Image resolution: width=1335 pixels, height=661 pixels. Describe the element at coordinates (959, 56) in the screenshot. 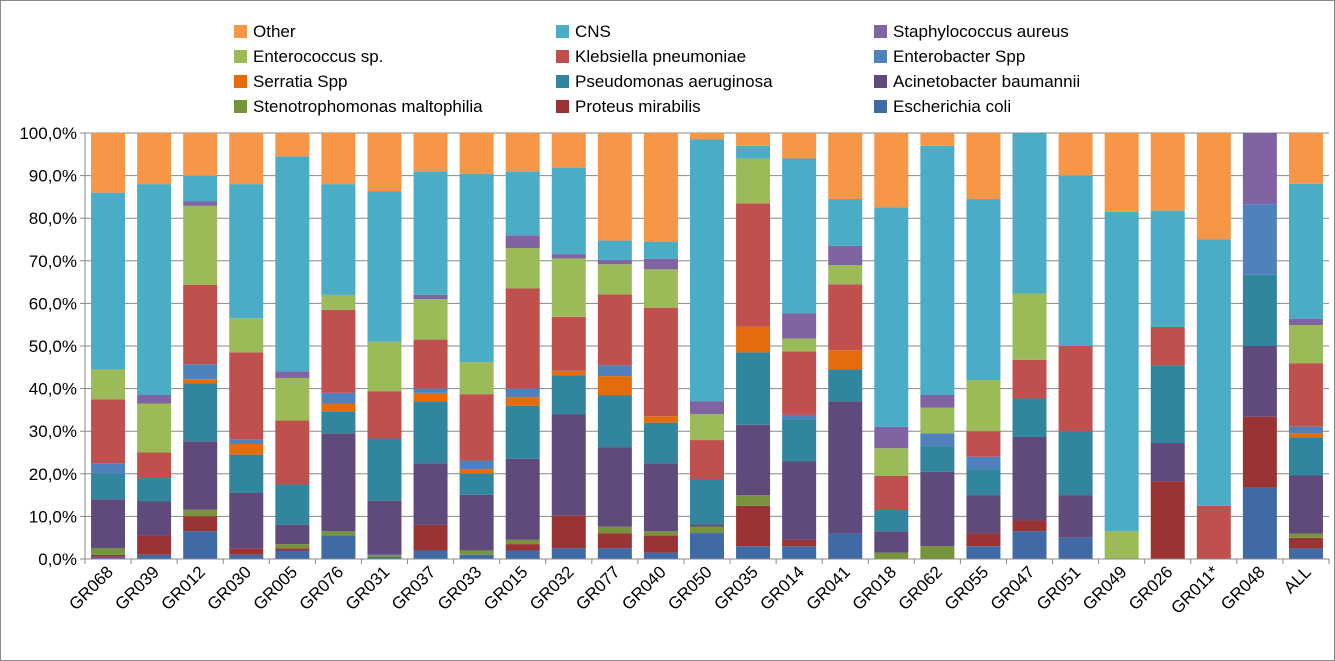

I see `legend-label: Enterobacter Spp` at that location.